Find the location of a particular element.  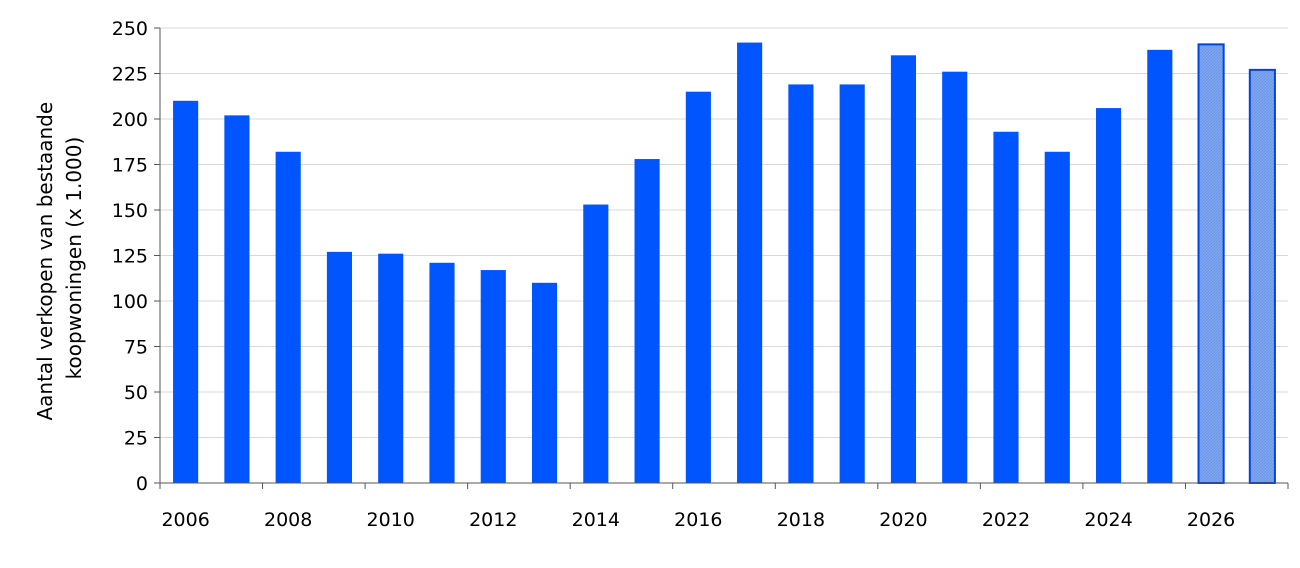

bar-2024 is located at coordinates (1108, 295).